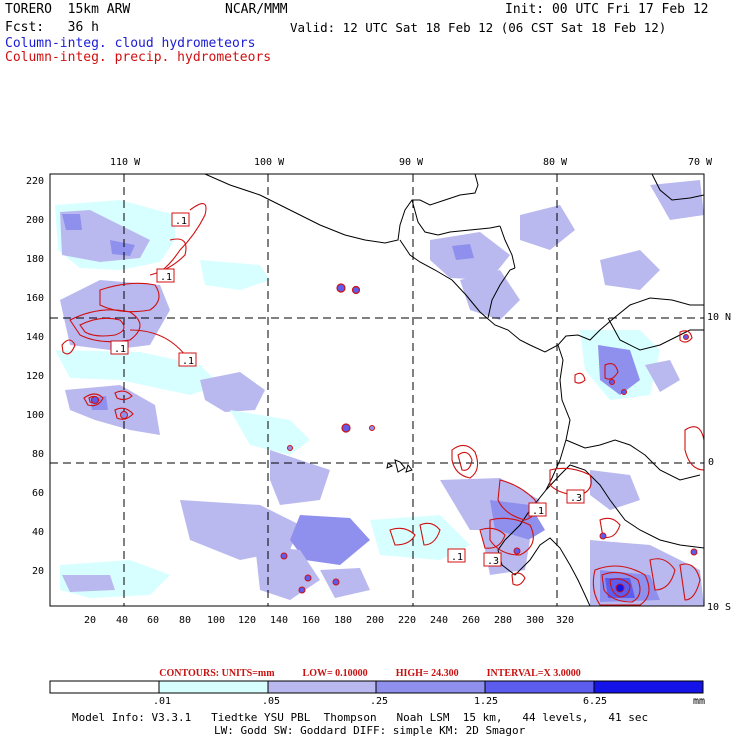  What do you see at coordinates (279, 620) in the screenshot?
I see `x-tick: 140` at bounding box center [279, 620].